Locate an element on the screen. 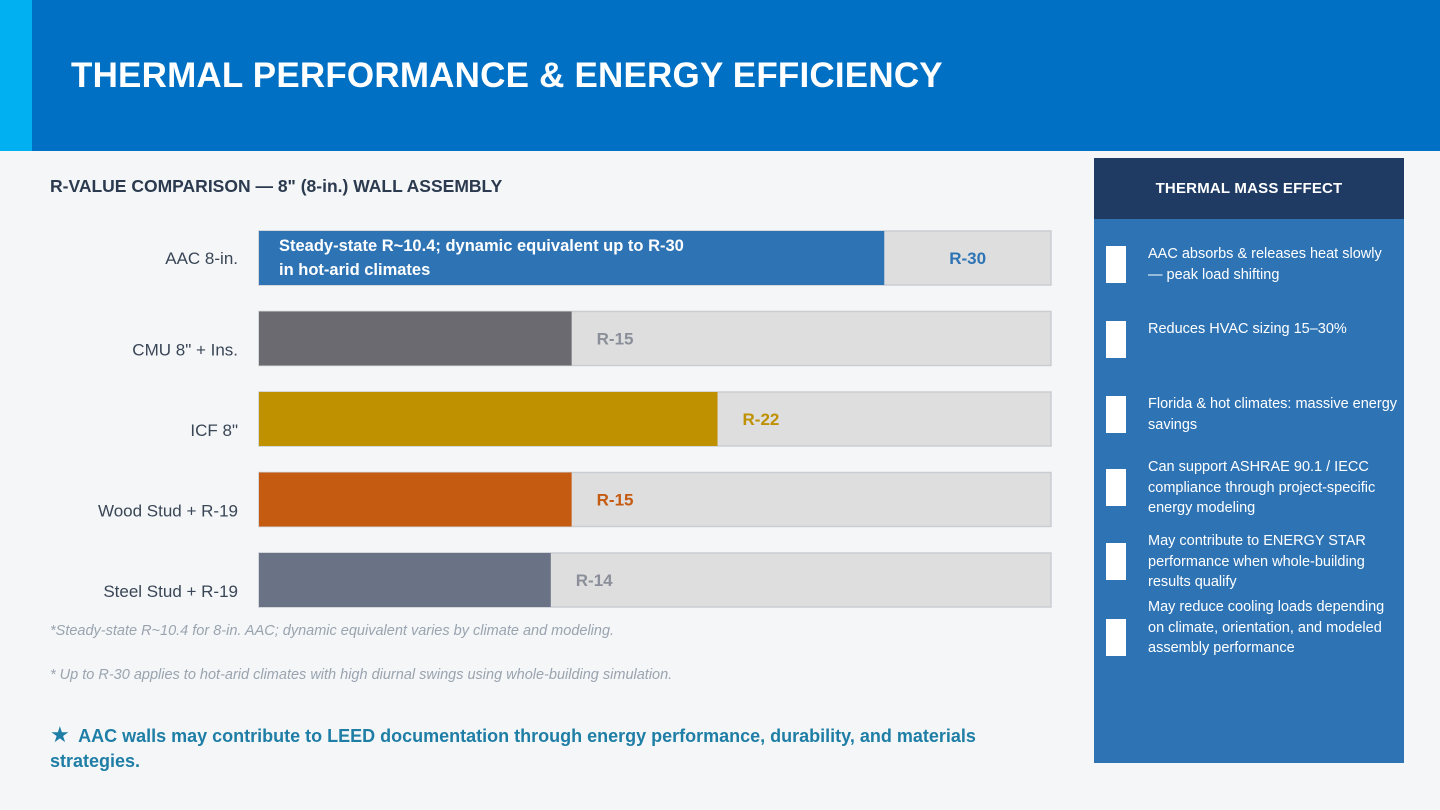 The height and width of the screenshot is (810, 1440). category-label: Steel Stud + R-19 is located at coordinates (170, 591).